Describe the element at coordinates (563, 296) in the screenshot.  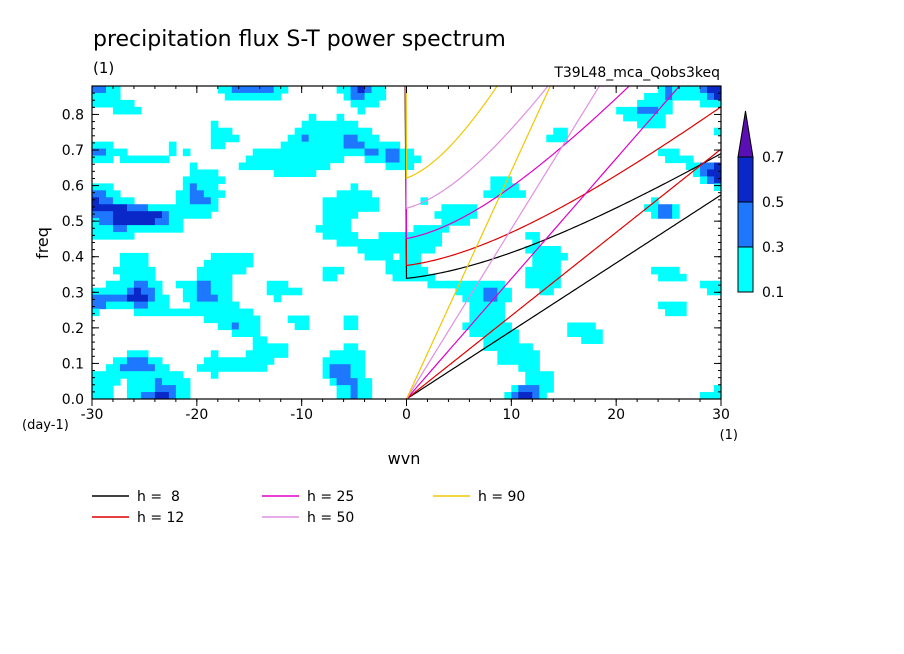
I see `dispersion-curve-h8` at that location.